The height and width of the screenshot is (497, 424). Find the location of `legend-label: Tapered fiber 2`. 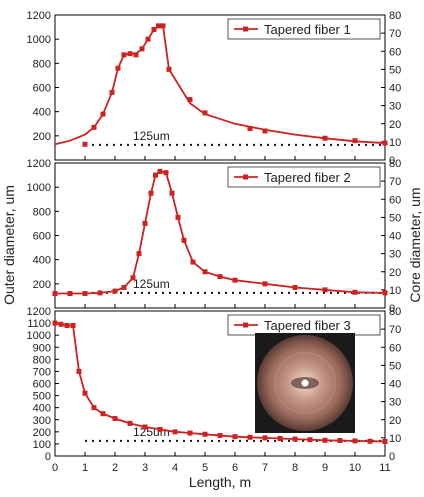

legend-label: Tapered fiber 2 is located at coordinates (307, 177).